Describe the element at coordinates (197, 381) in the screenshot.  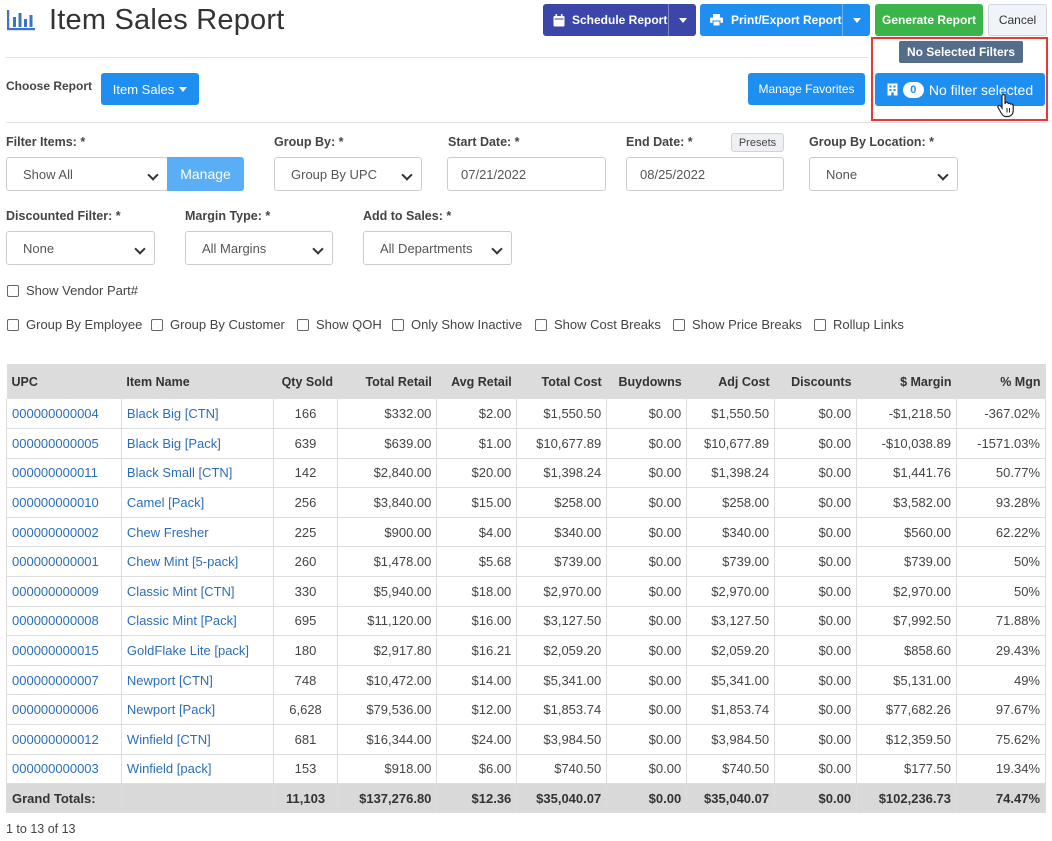
I see `column-header: Item Name` at that location.